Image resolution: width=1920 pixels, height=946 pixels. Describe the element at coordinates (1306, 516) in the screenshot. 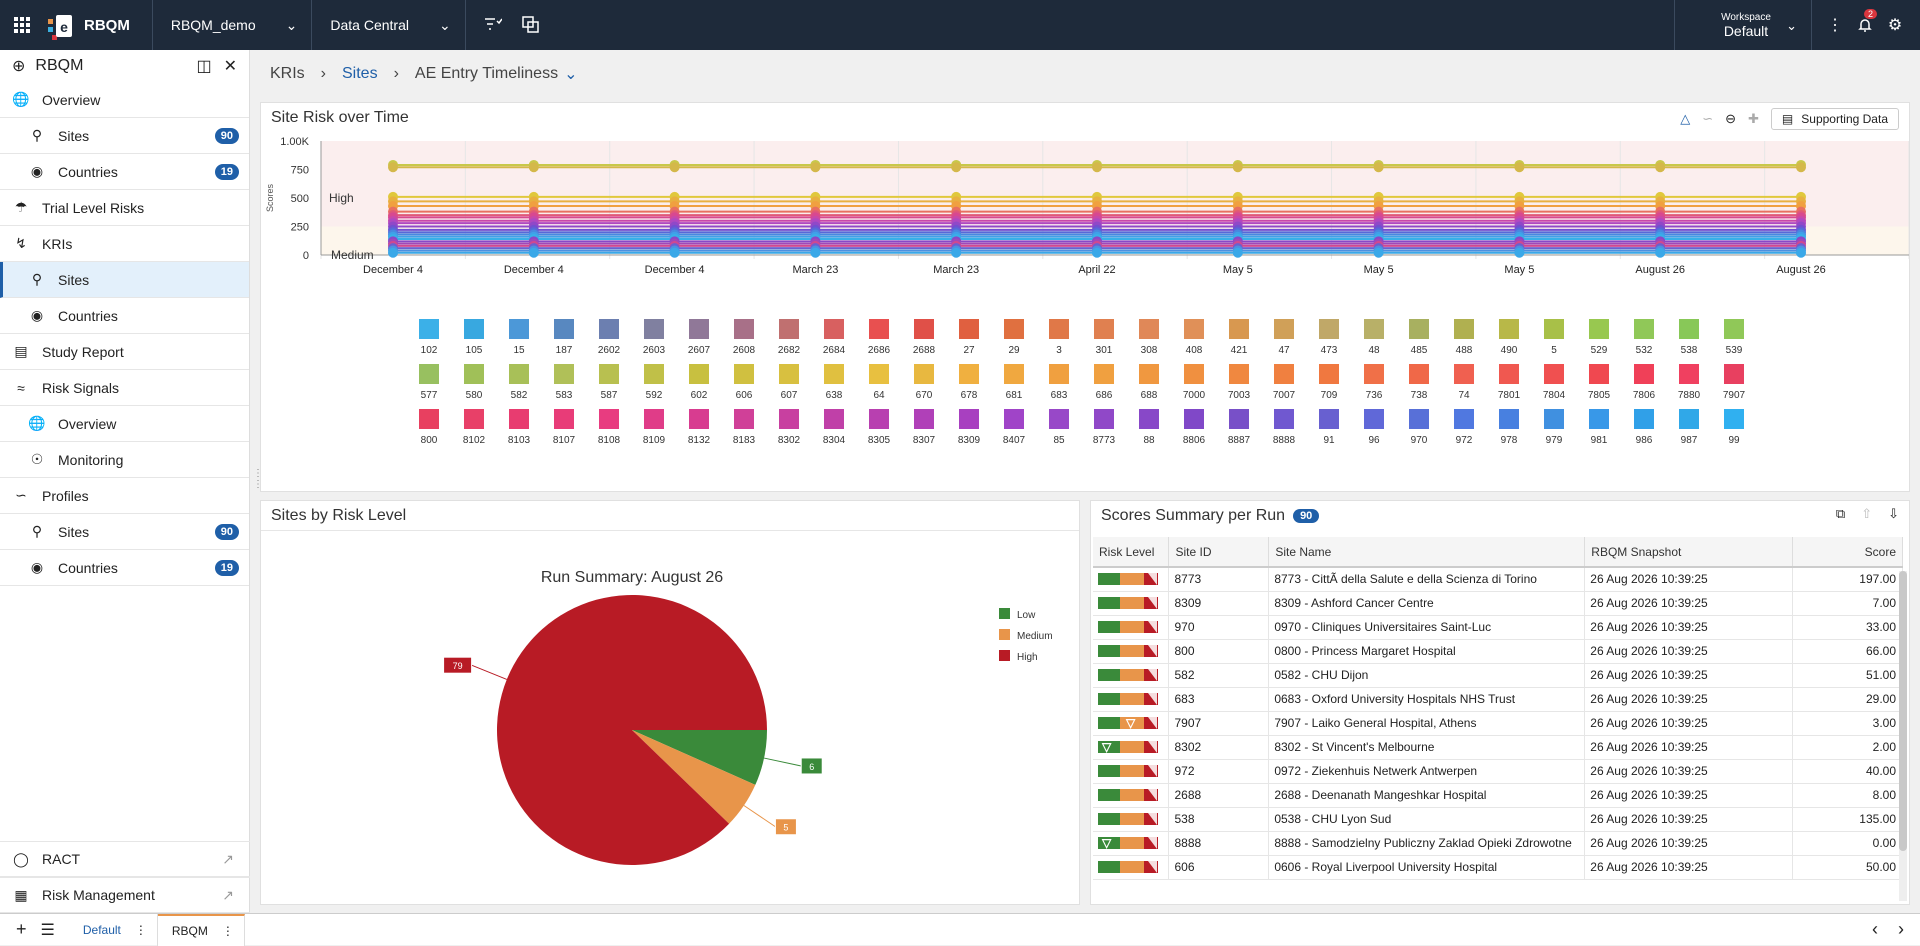

I see `row-count-badge: 90` at that location.